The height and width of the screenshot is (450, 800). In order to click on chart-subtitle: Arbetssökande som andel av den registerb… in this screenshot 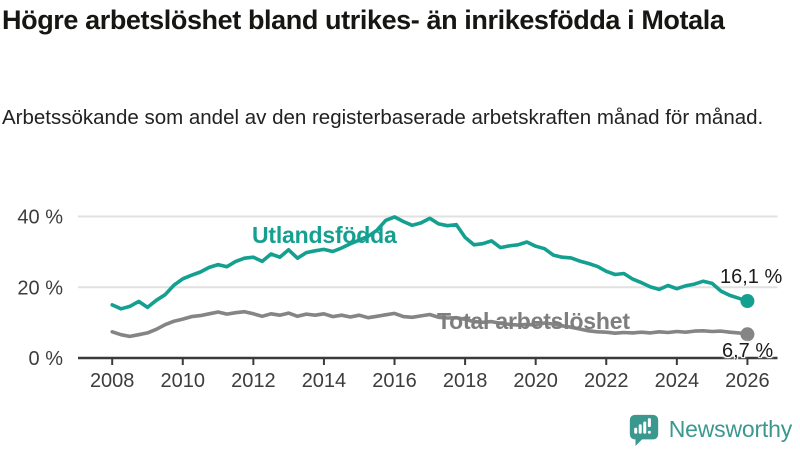, I will do `click(383, 117)`.